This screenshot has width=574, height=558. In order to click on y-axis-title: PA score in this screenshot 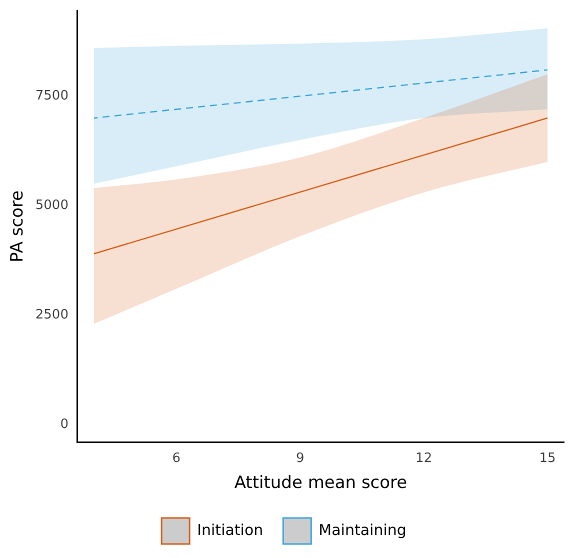, I will do `click(18, 226)`.